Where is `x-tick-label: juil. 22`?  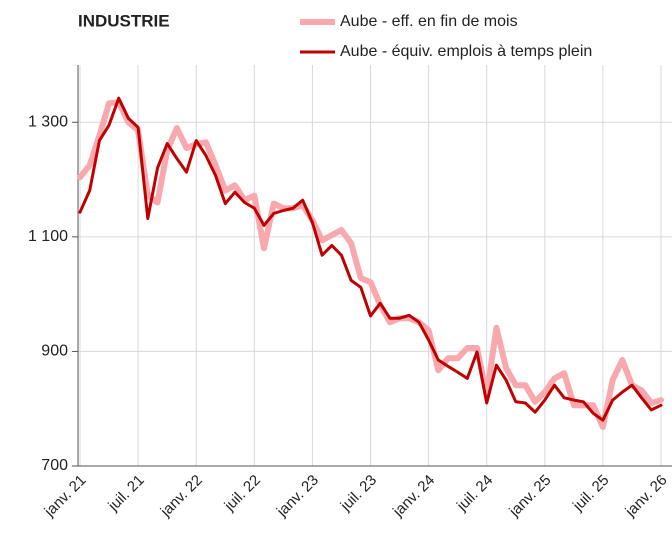
x-tick-label: juil. 22 is located at coordinates (242, 493).